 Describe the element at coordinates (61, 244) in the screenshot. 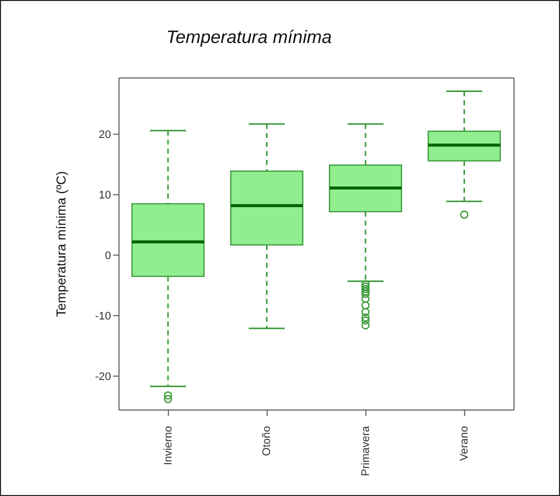

I see `y-axis-title: Temperatura mínima (ºC)` at that location.